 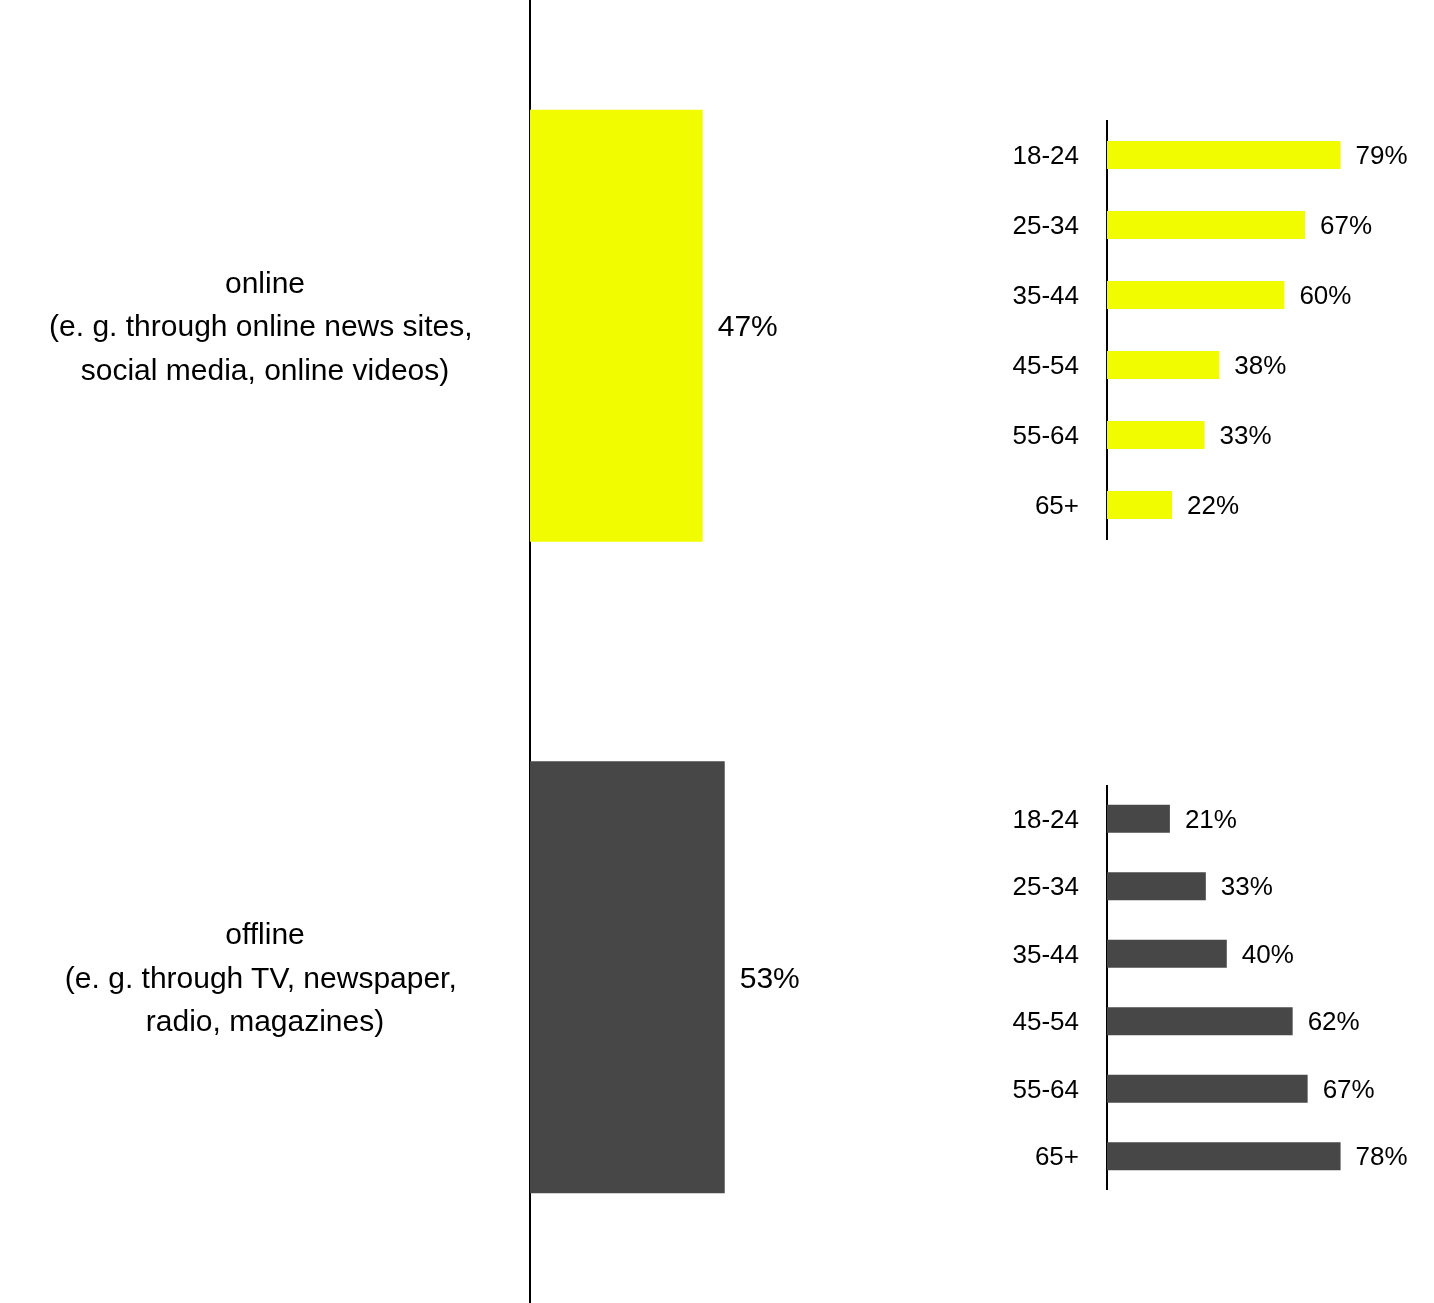 What do you see at coordinates (265, 977) in the screenshot?
I see `y-tick-label: offline (e. g. through TV, newspaper, radio, magazines)` at bounding box center [265, 977].